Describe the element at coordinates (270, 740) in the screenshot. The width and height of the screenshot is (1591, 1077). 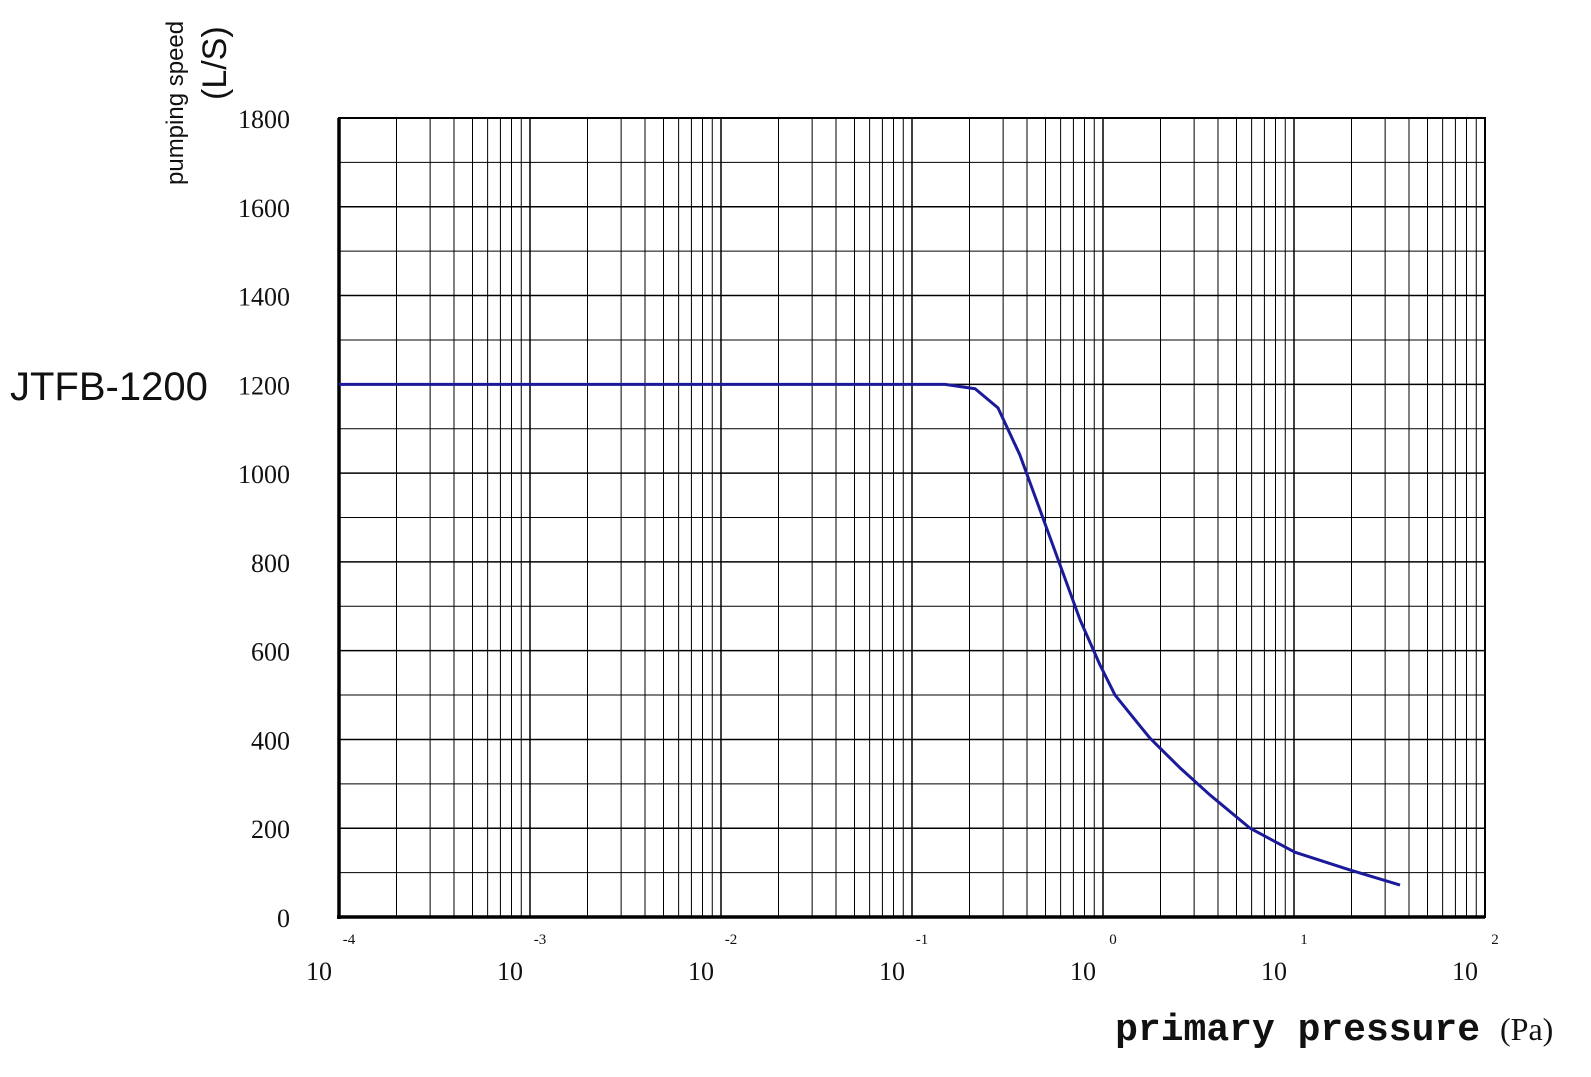
I see `y-tick-label: 400` at that location.